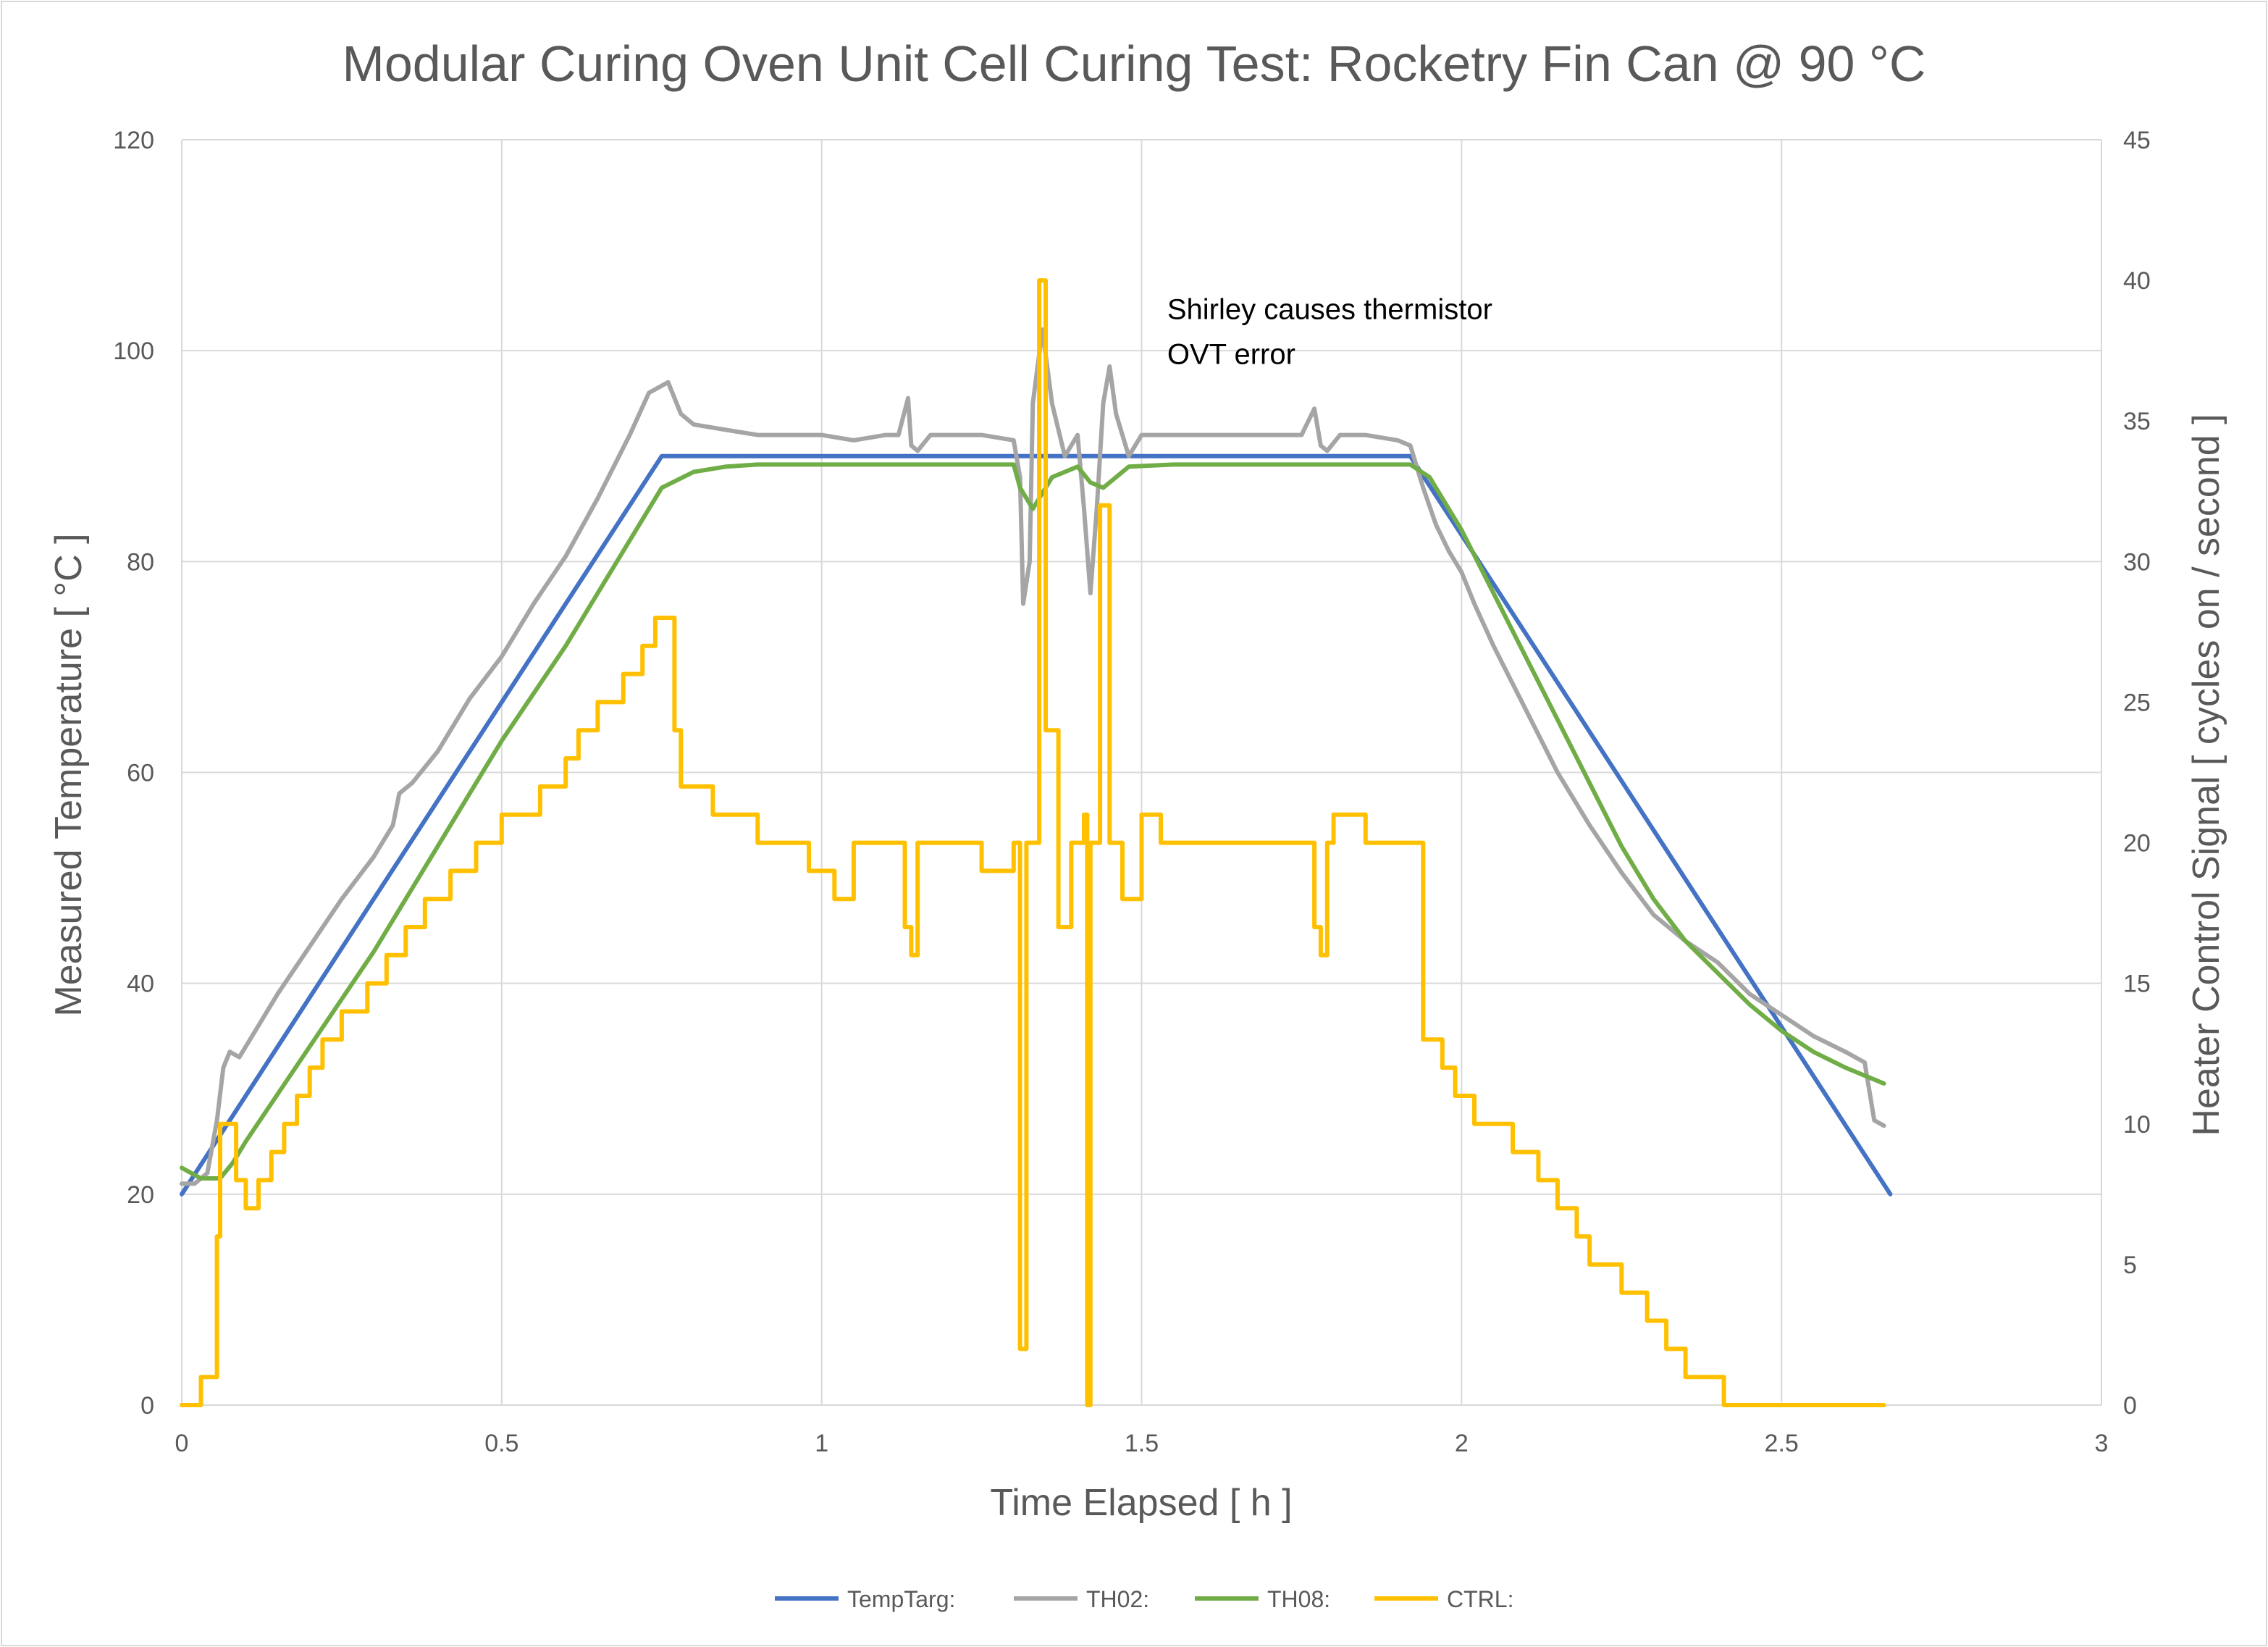 Image resolution: width=2268 pixels, height=1647 pixels. Describe the element at coordinates (2137, 1125) in the screenshot. I see `y2-tick-label: 10` at that location.